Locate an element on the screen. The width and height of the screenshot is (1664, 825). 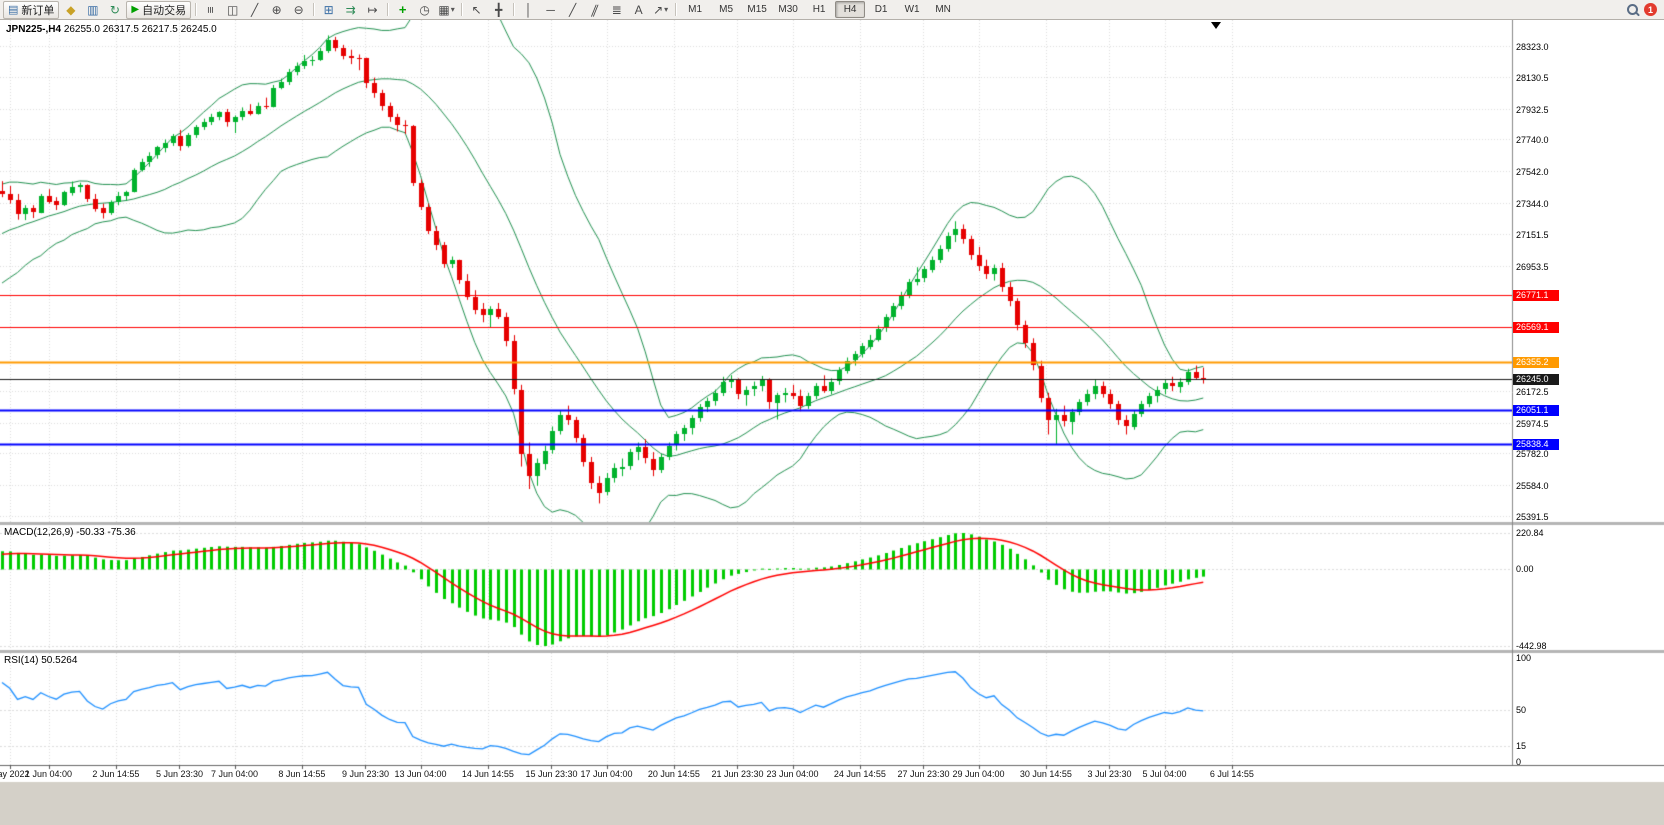
timeframe-button-M15: M15 is located at coordinates (757, 9).